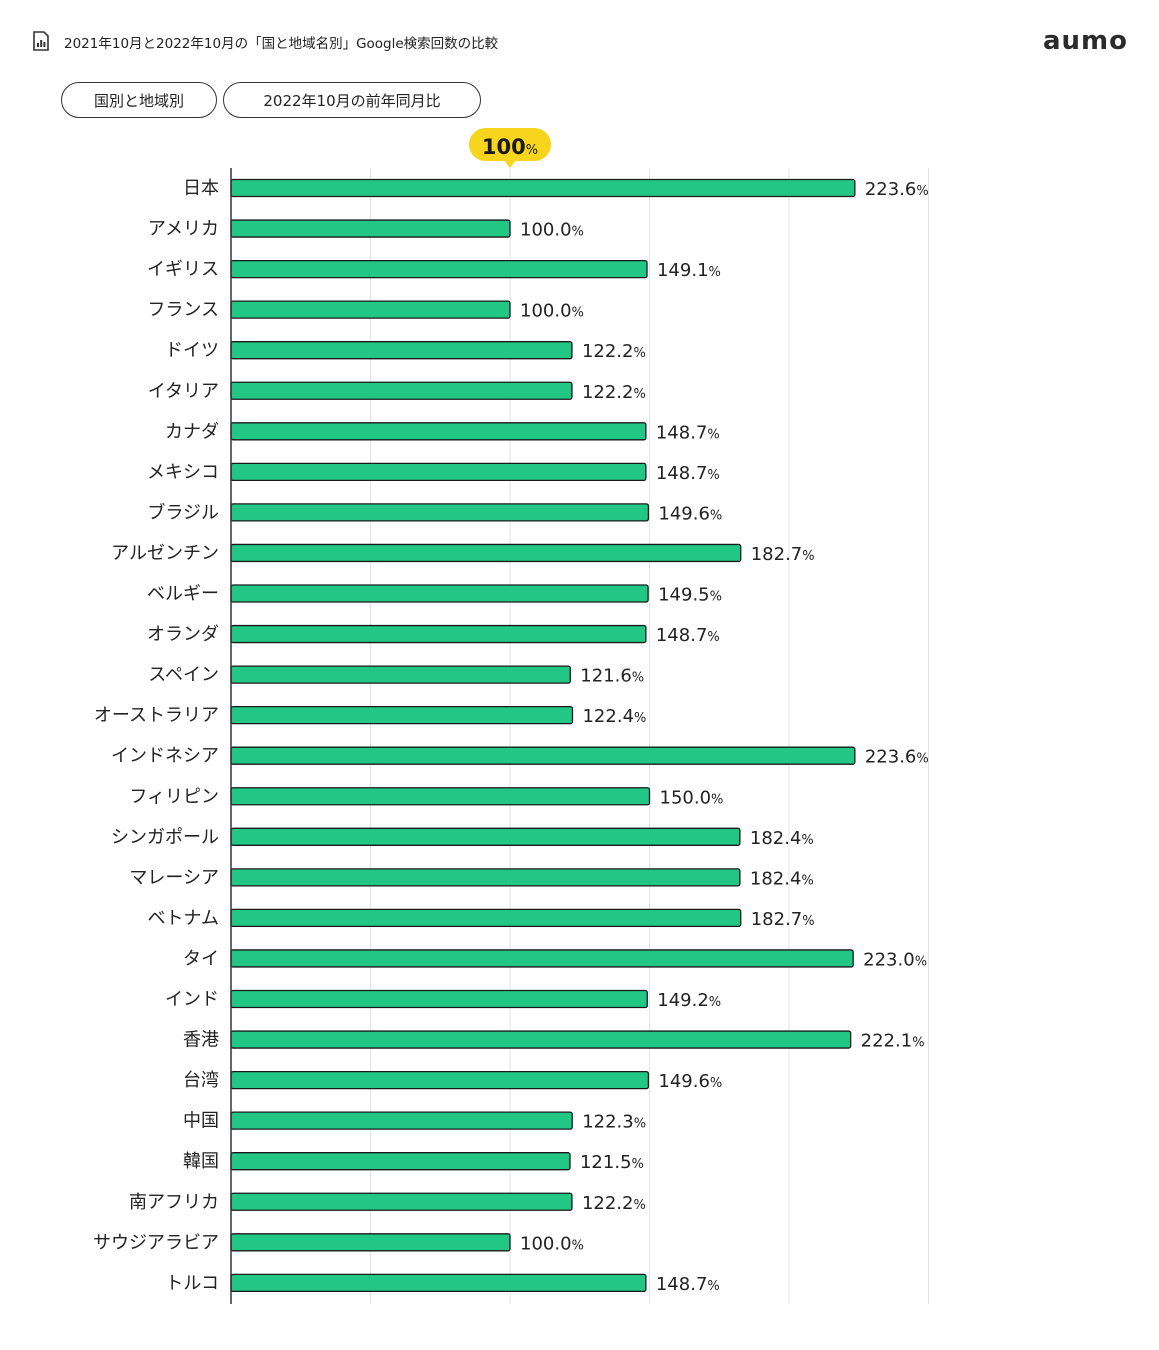 Image resolution: width=1159 pixels, height=1350 pixels. What do you see at coordinates (612, 676) in the screenshot?
I see `value-label: 121.6%` at bounding box center [612, 676].